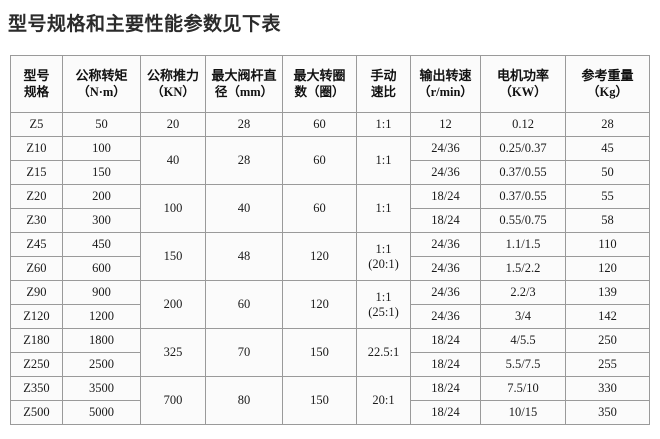 Image resolution: width=660 pixels, height=439 pixels. What do you see at coordinates (523, 412) in the screenshot?
I see `cell-motor-power: 10/15` at bounding box center [523, 412].